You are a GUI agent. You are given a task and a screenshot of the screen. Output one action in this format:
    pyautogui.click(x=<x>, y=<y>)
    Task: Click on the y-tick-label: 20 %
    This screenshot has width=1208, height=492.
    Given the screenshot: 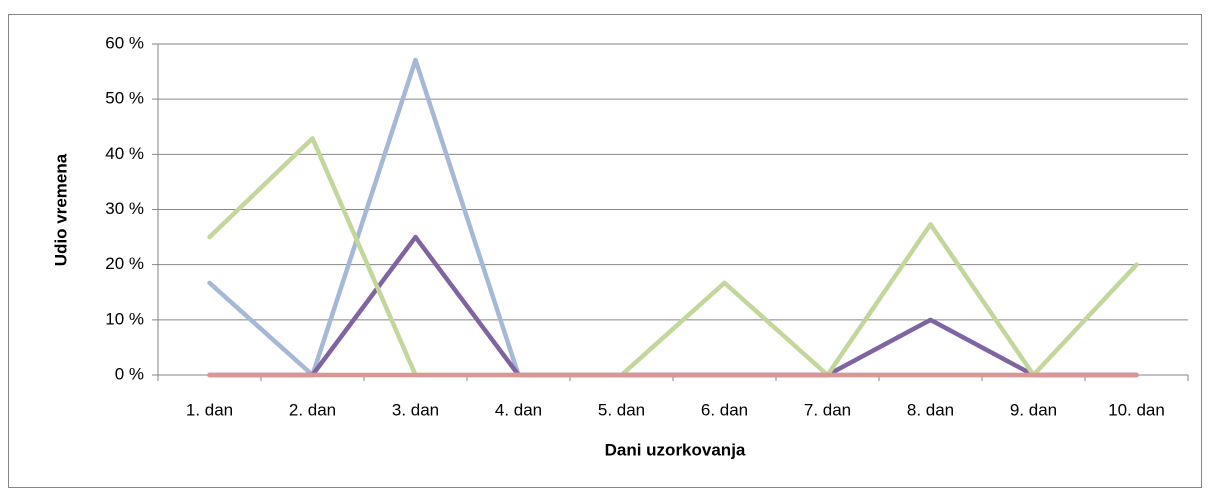 What is the action you would take?
    pyautogui.click(x=124, y=263)
    